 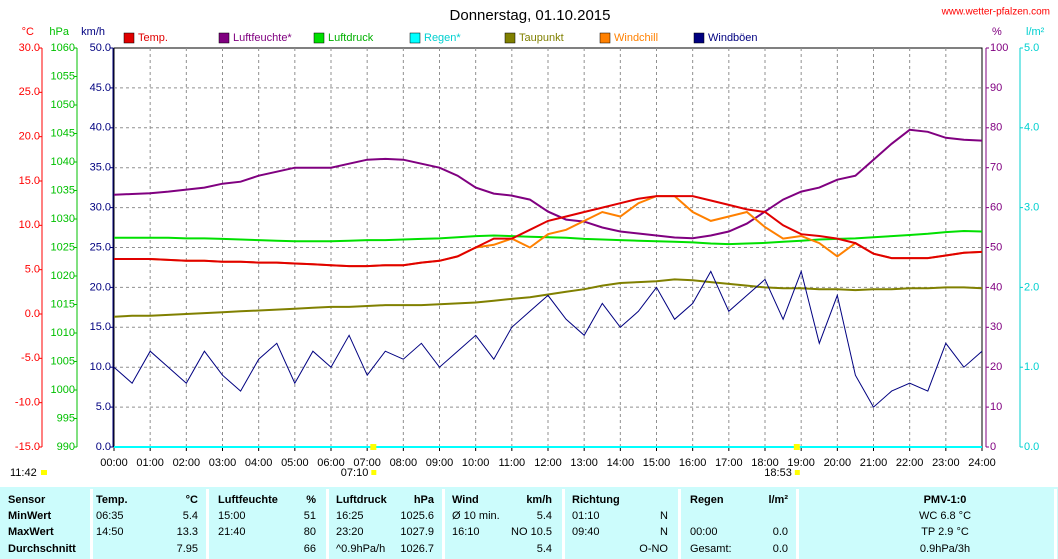 What do you see at coordinates (780, 532) in the screenshot?
I see `table-cell: 0.0` at bounding box center [780, 532].